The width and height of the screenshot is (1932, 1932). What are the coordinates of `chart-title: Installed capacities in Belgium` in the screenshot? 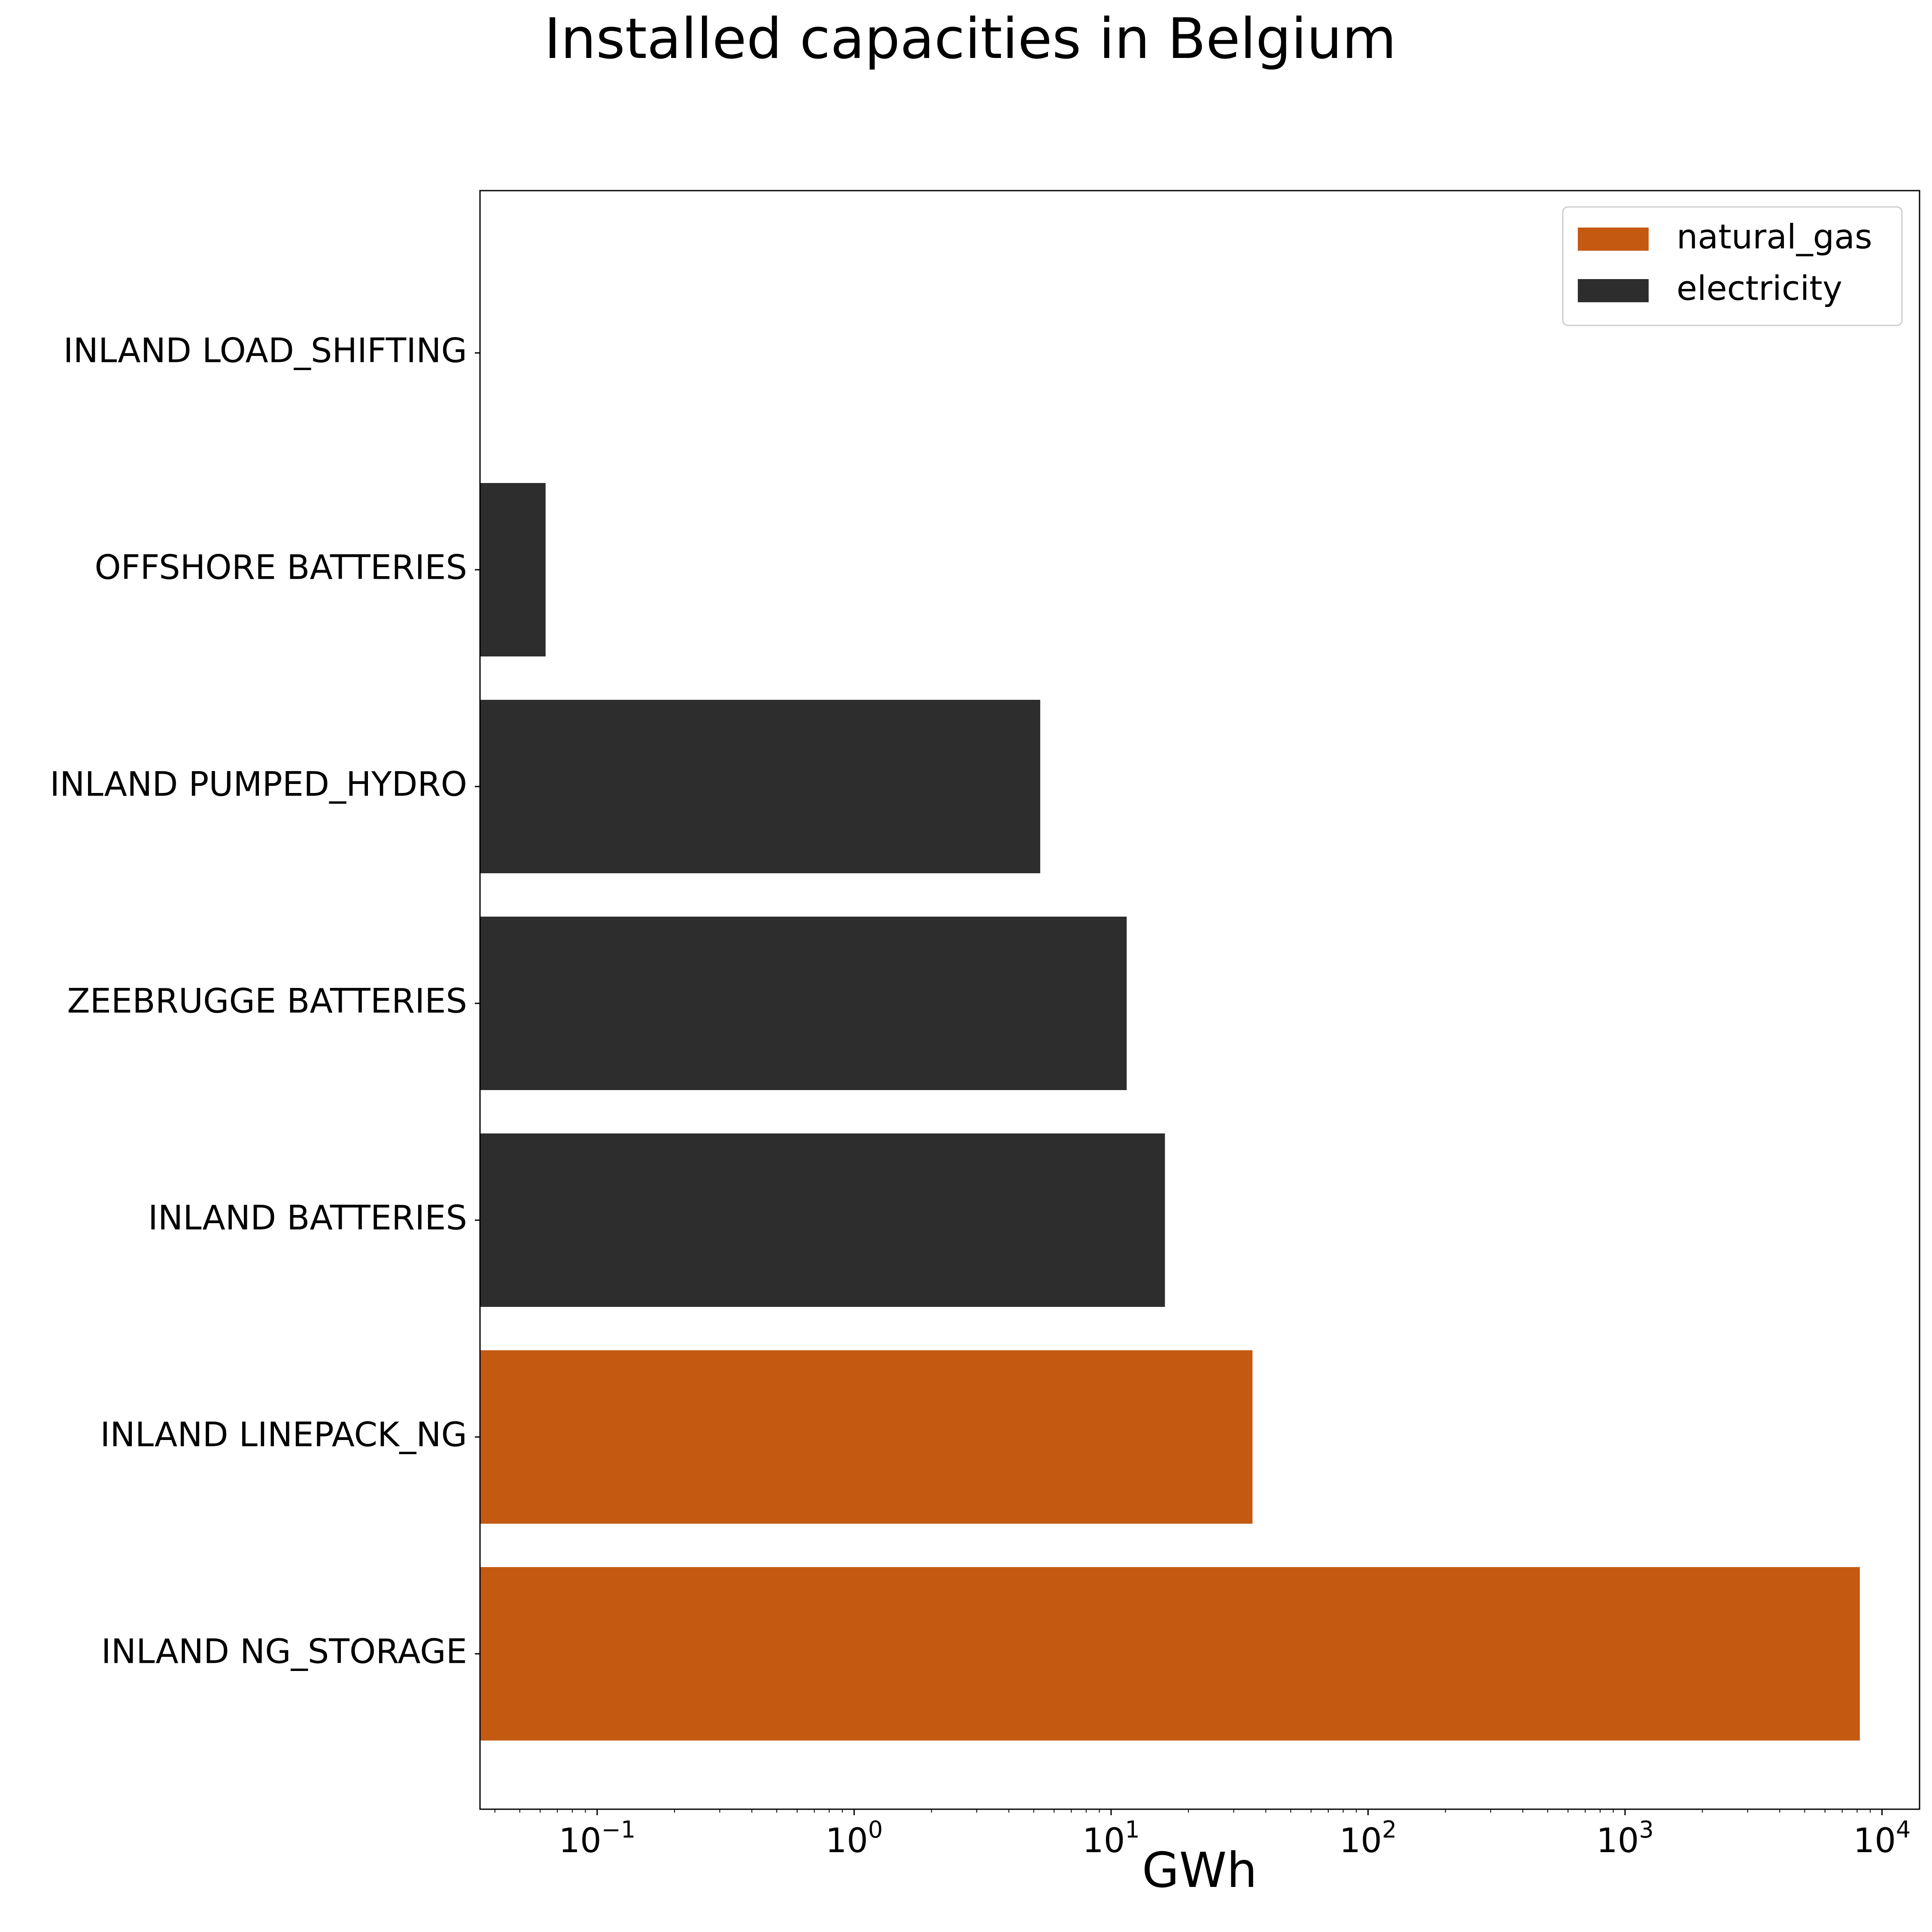 It's located at (970, 38).